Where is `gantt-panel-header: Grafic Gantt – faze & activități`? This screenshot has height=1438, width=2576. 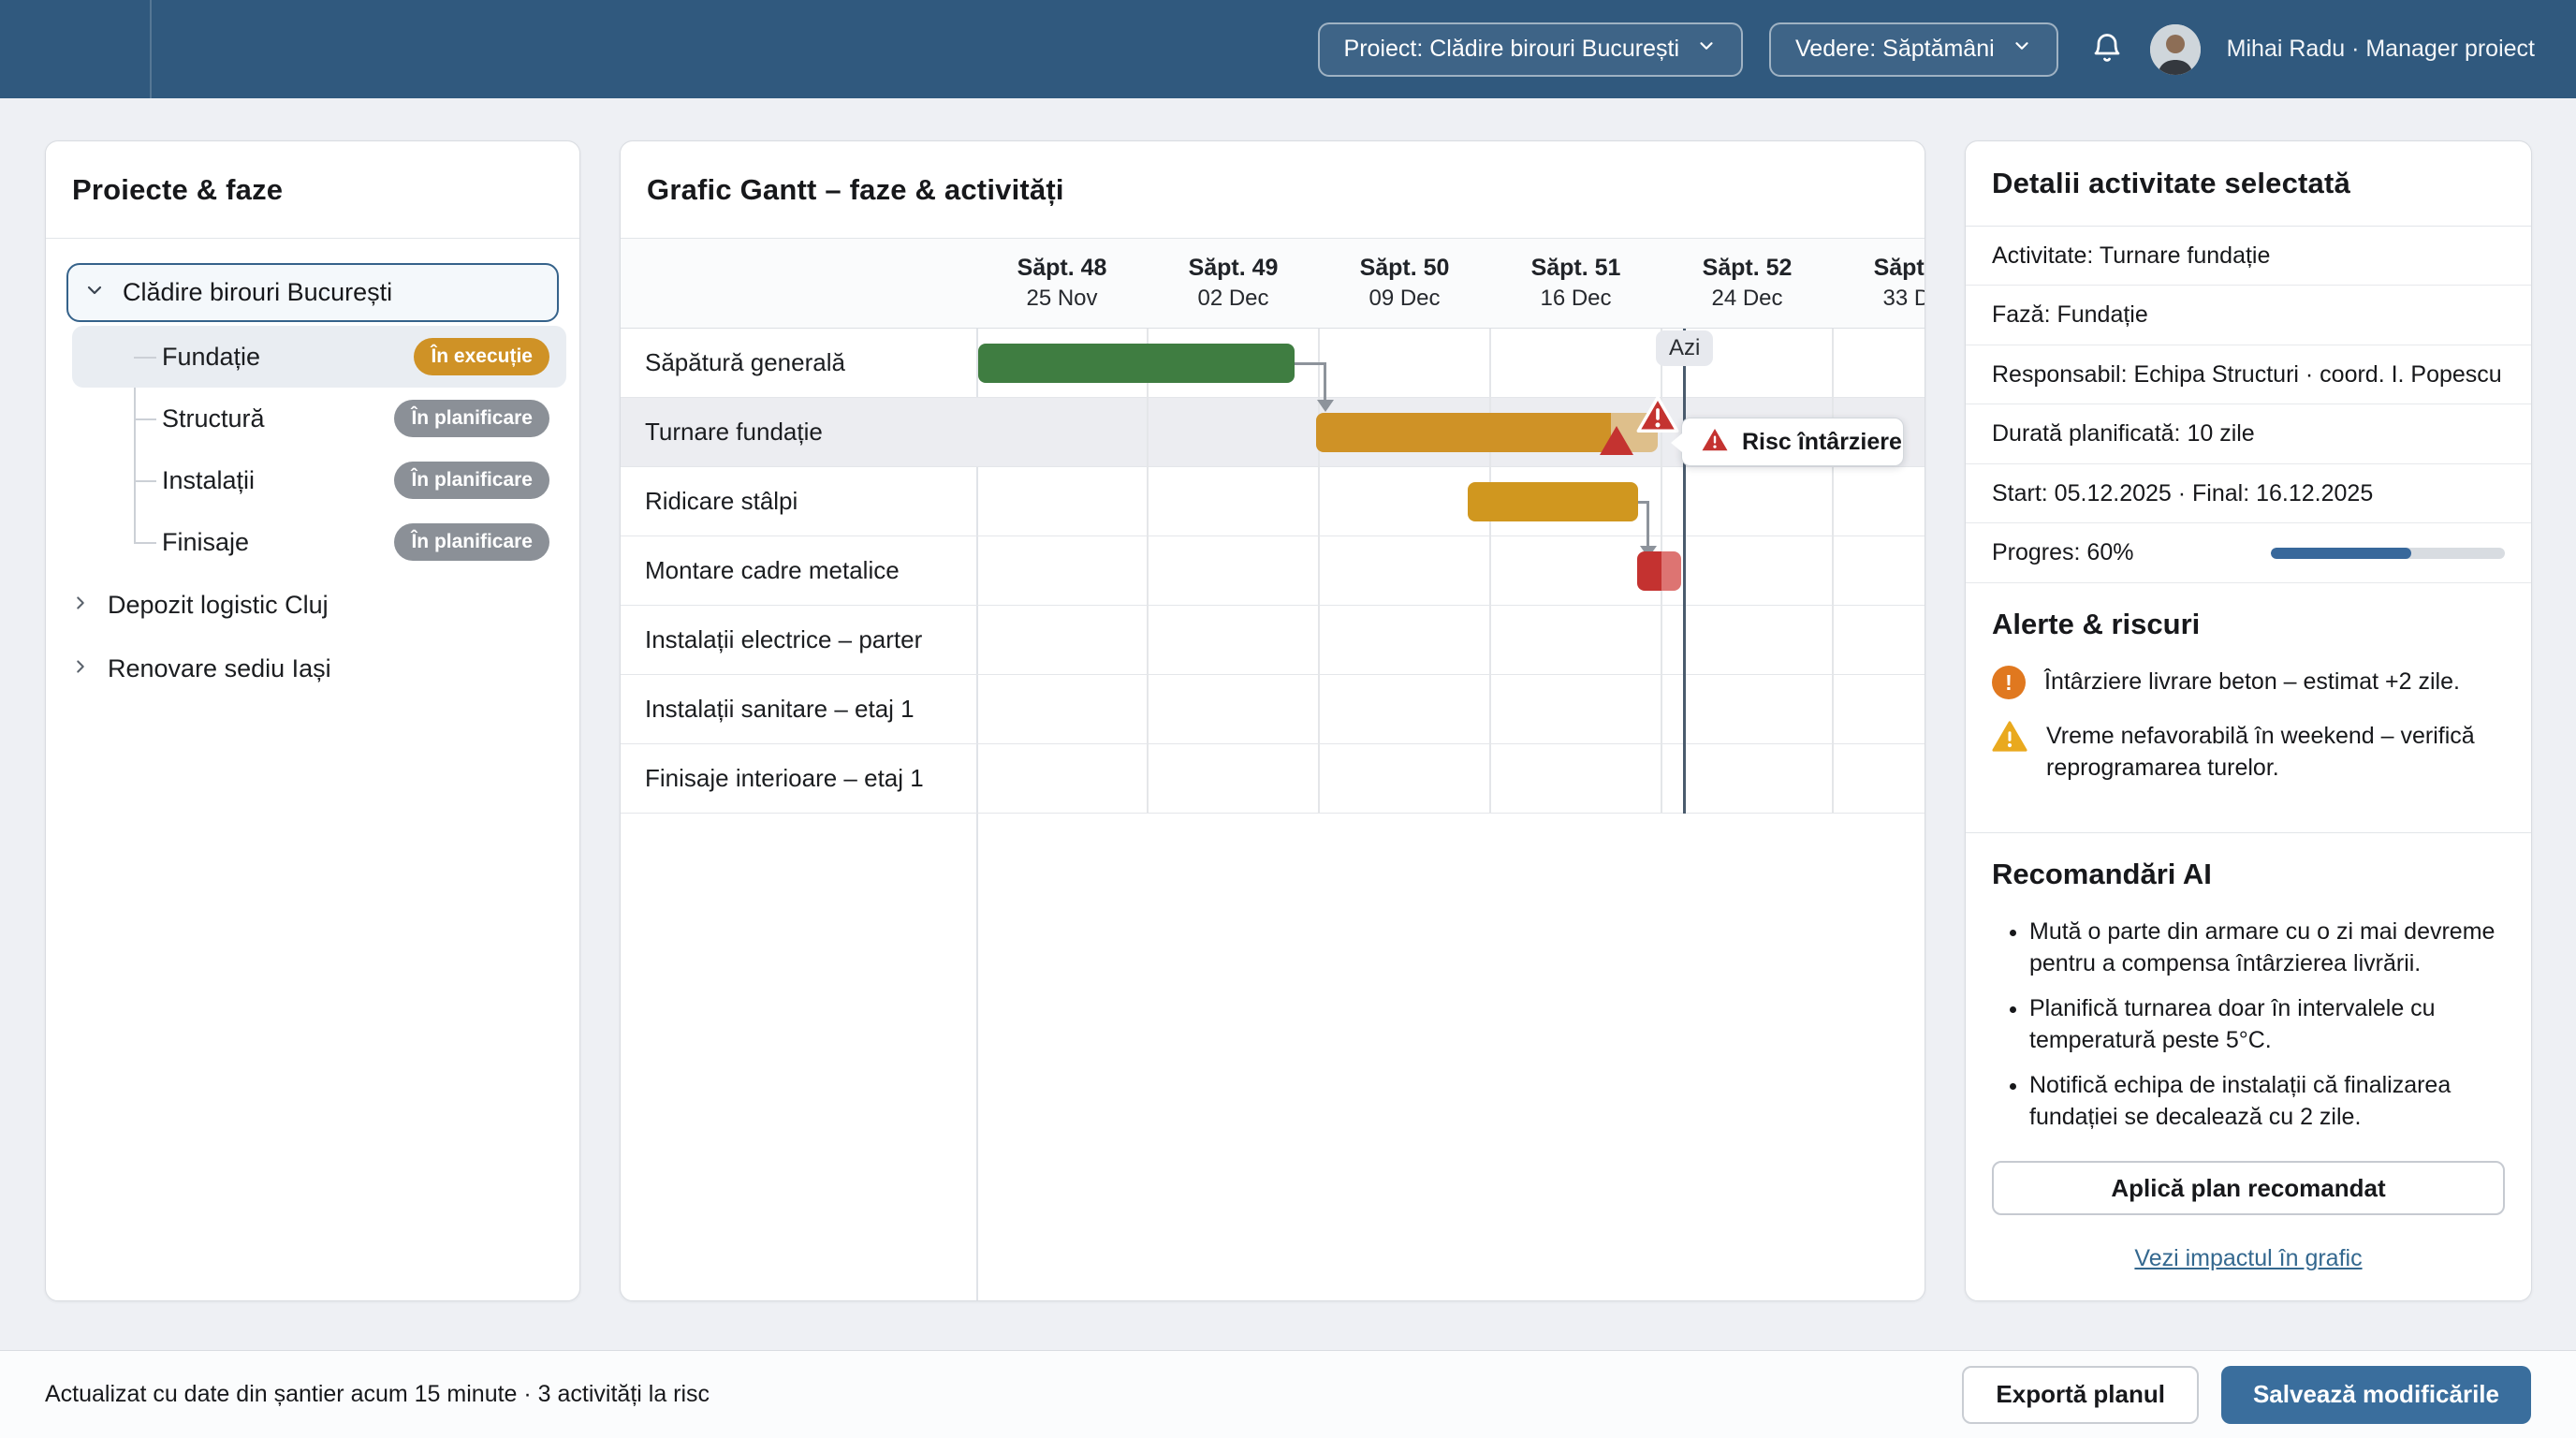
gantt-panel-header: Grafic Gantt – faze & activități is located at coordinates (1273, 190).